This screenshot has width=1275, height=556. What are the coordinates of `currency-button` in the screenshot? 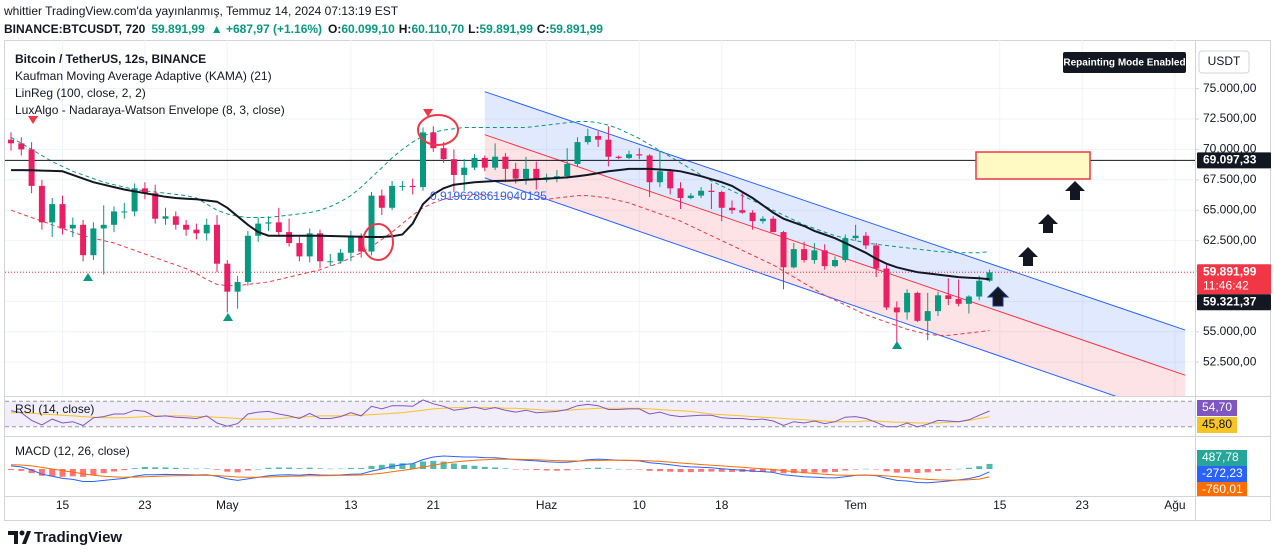 It's located at (1224, 62).